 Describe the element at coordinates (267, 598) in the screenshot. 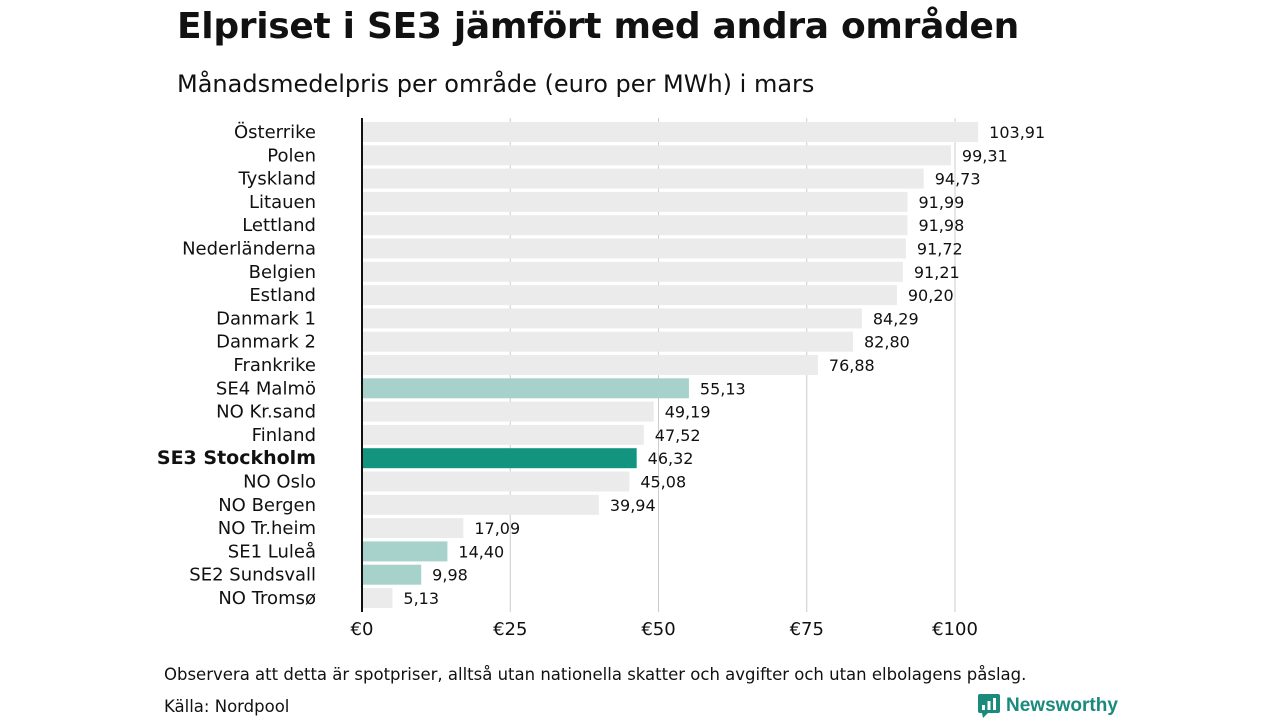

I see `category-label: NO Tromsø` at that location.